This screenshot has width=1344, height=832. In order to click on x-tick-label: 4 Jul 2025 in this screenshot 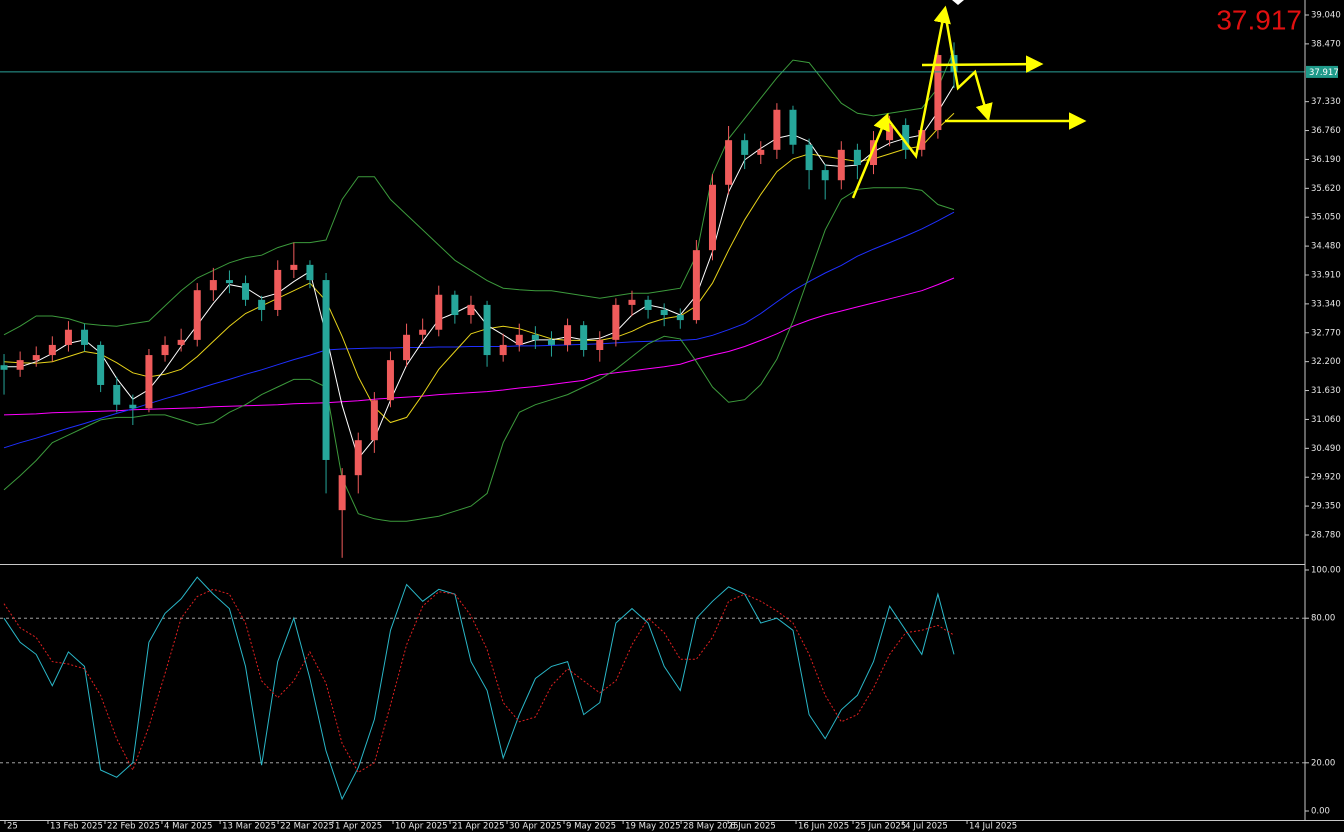, I will do `click(926, 827)`.